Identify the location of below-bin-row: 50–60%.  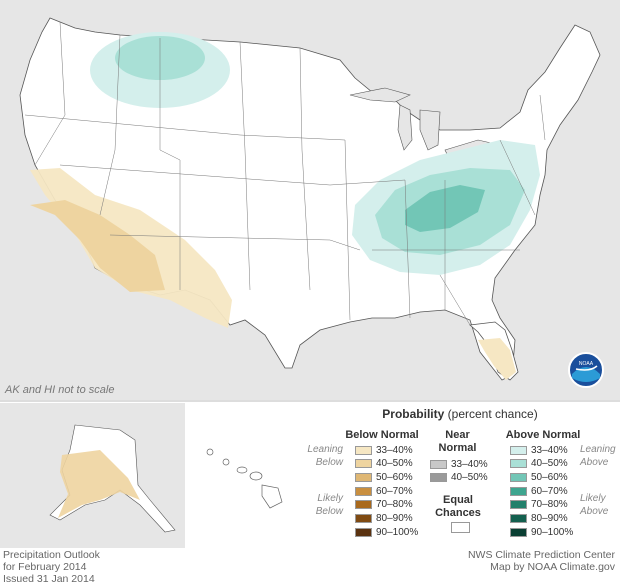
(384, 477).